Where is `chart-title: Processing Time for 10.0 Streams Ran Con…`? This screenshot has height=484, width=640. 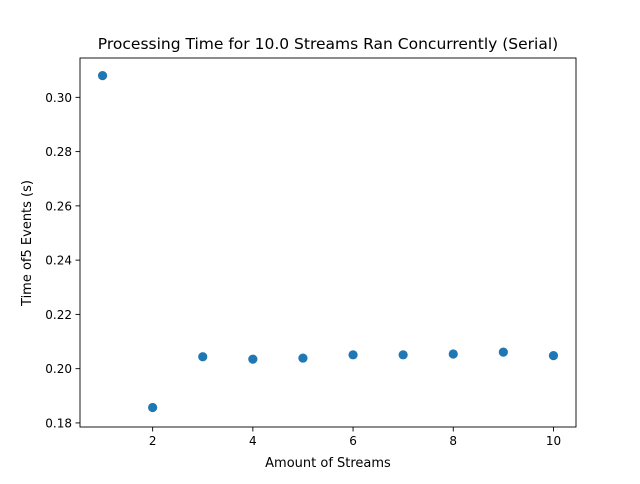 chart-title: Processing Time for 10.0 Streams Ran Con… is located at coordinates (328, 44).